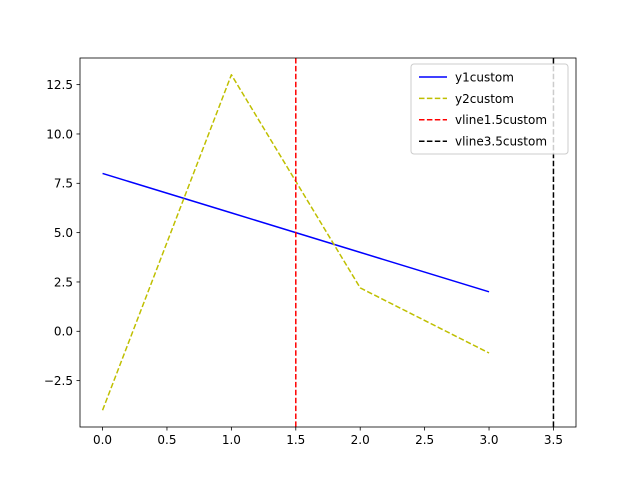 The height and width of the screenshot is (484, 640). I want to click on y-tick-label-5: 10.0, so click(59, 134).